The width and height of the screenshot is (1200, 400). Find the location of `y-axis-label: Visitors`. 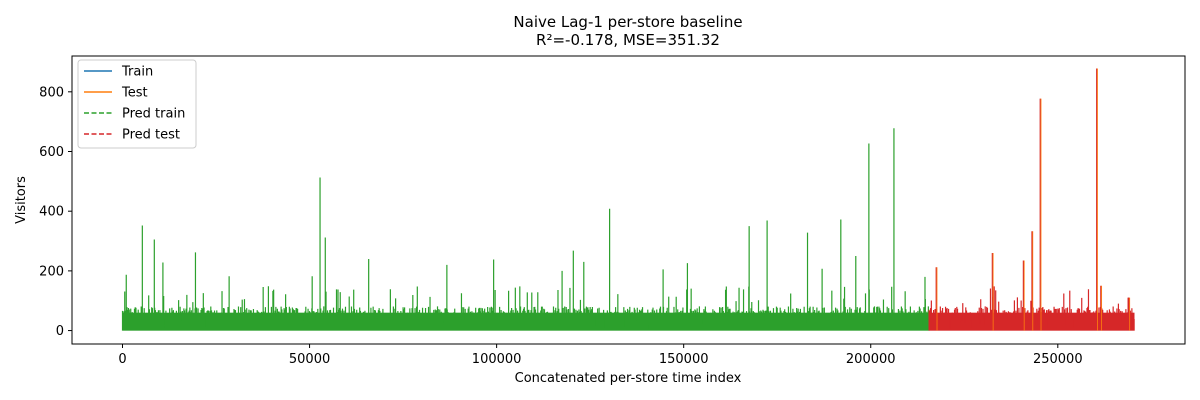

y-axis-label: Visitors is located at coordinates (21, 200).